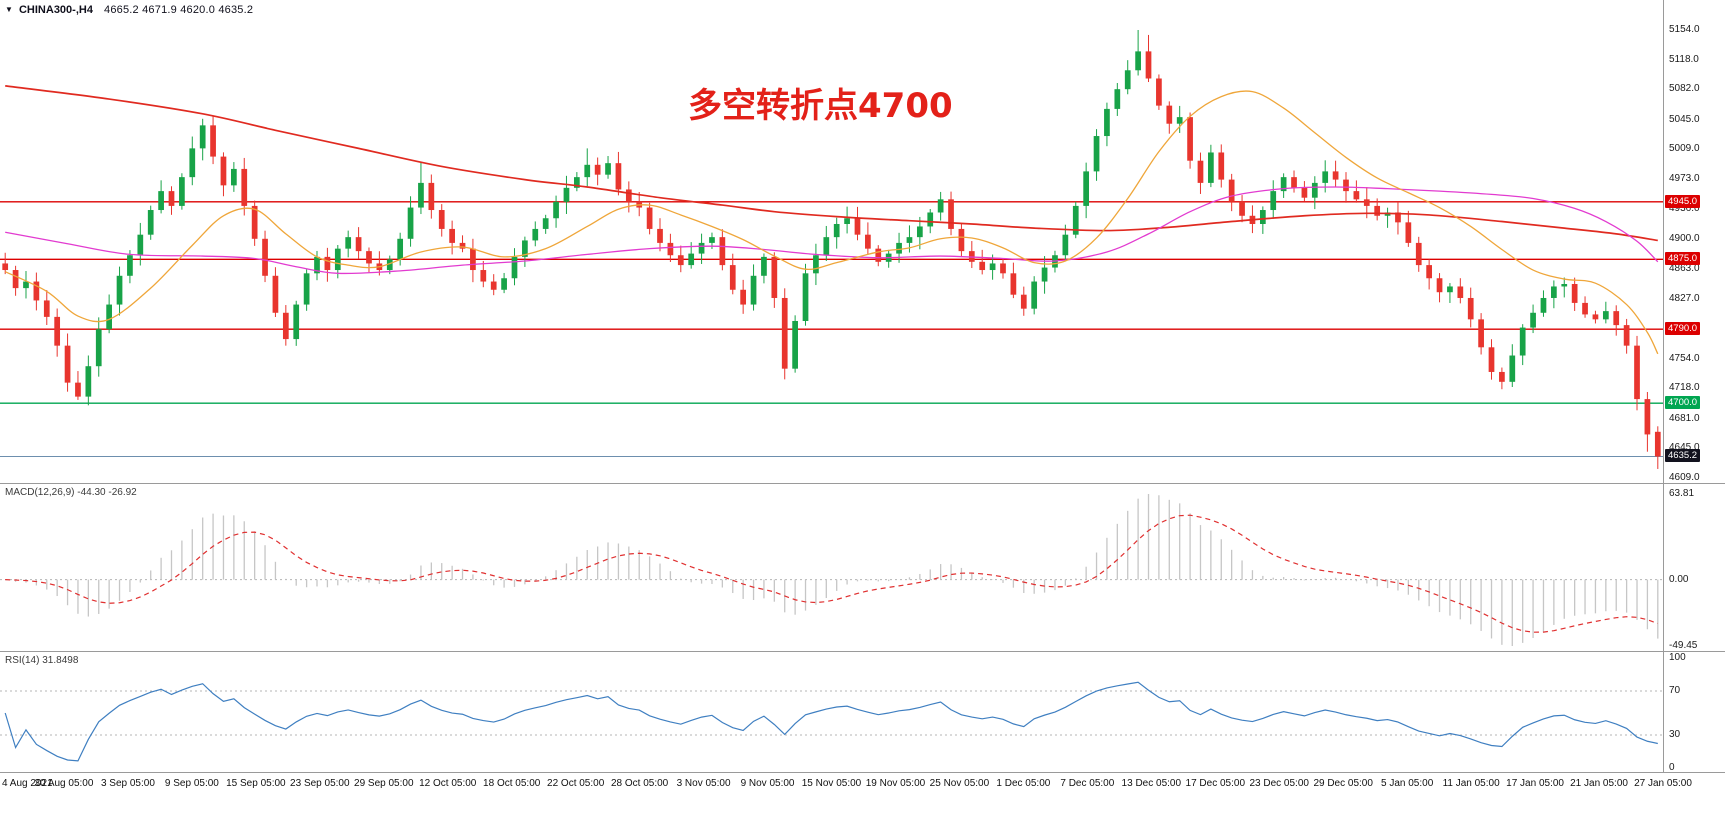  Describe the element at coordinates (959, 783) in the screenshot. I see `time-axis-label: 25 Nov 05:00` at that location.